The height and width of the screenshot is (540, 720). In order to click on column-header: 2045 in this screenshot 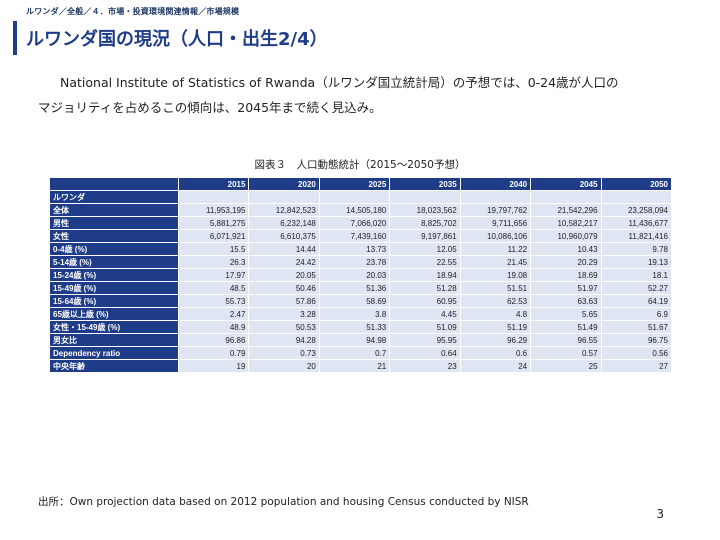, I will do `click(566, 184)`.